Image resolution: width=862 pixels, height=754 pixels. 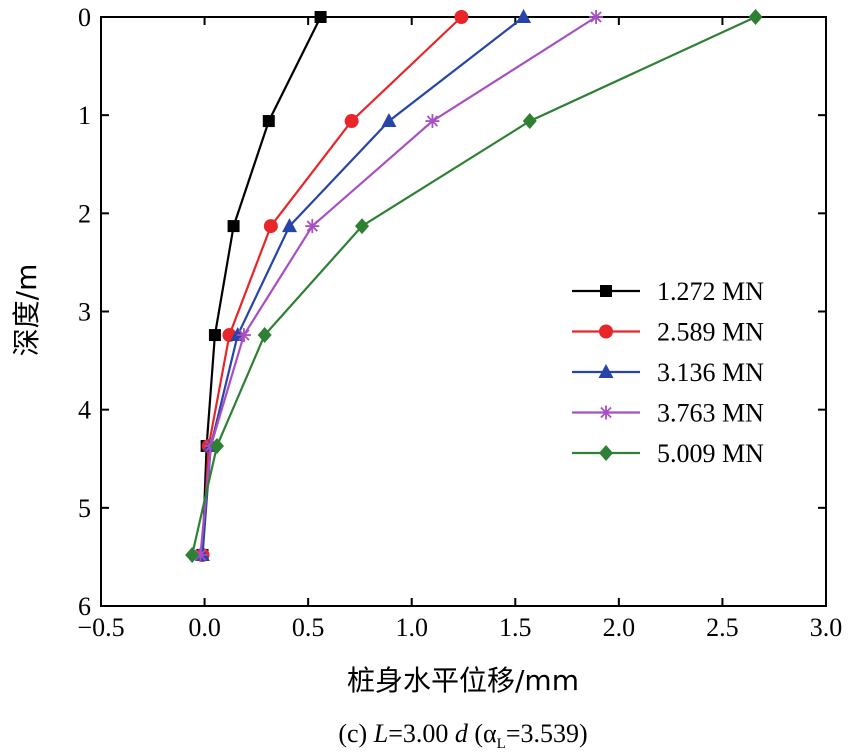 I want to click on x-axis-title: 桩身水平位移/mm, so click(x=463, y=680).